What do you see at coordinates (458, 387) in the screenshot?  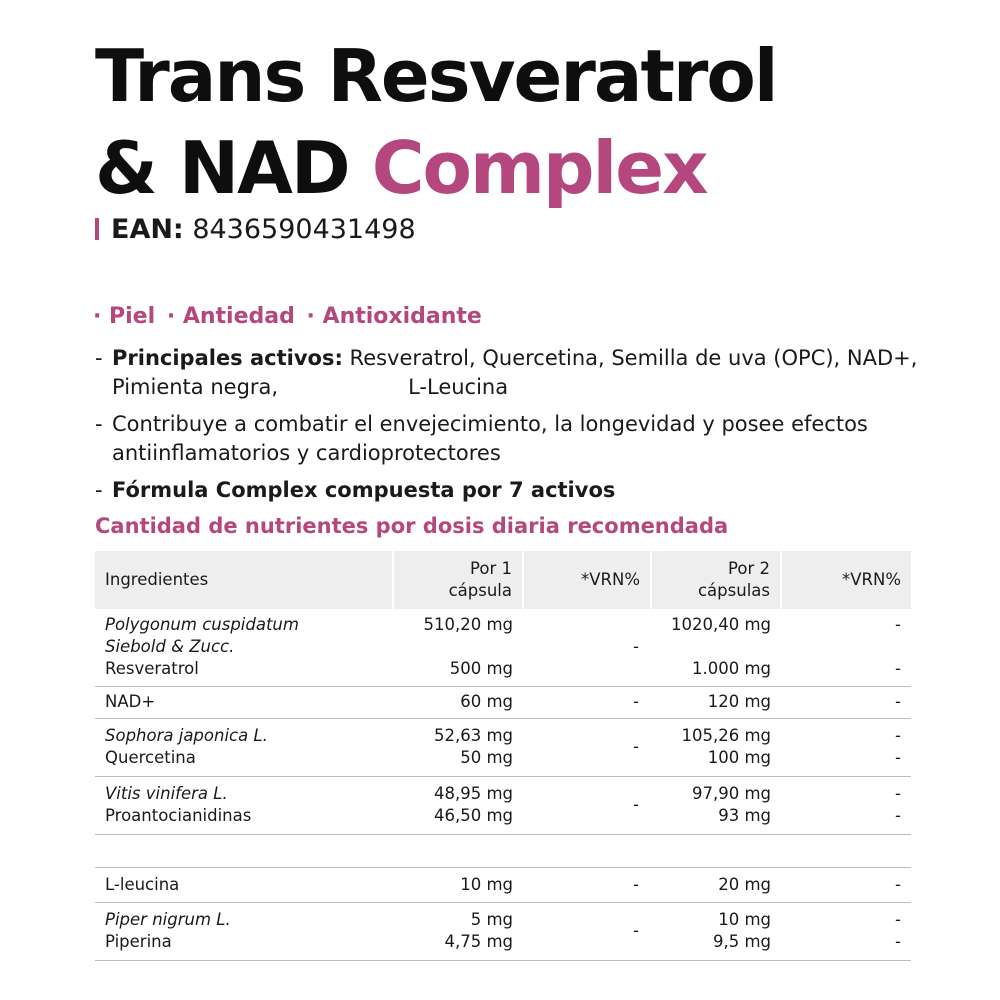 I see `actives-line2b: L-Leucina` at bounding box center [458, 387].